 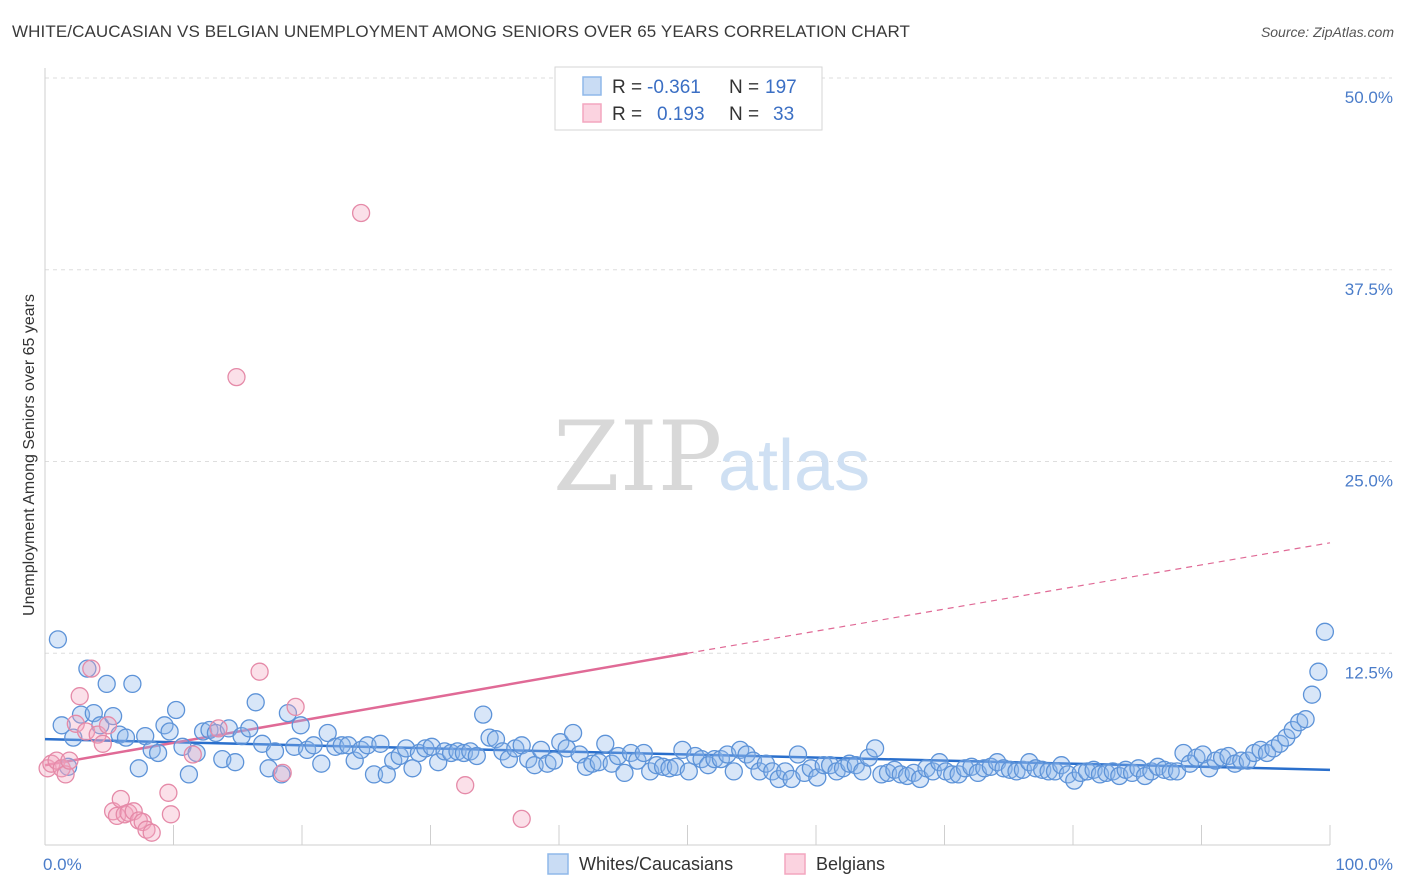 What do you see at coordinates (1327, 32) in the screenshot?
I see `source-label: Source: ZipAtlas.com` at bounding box center [1327, 32].